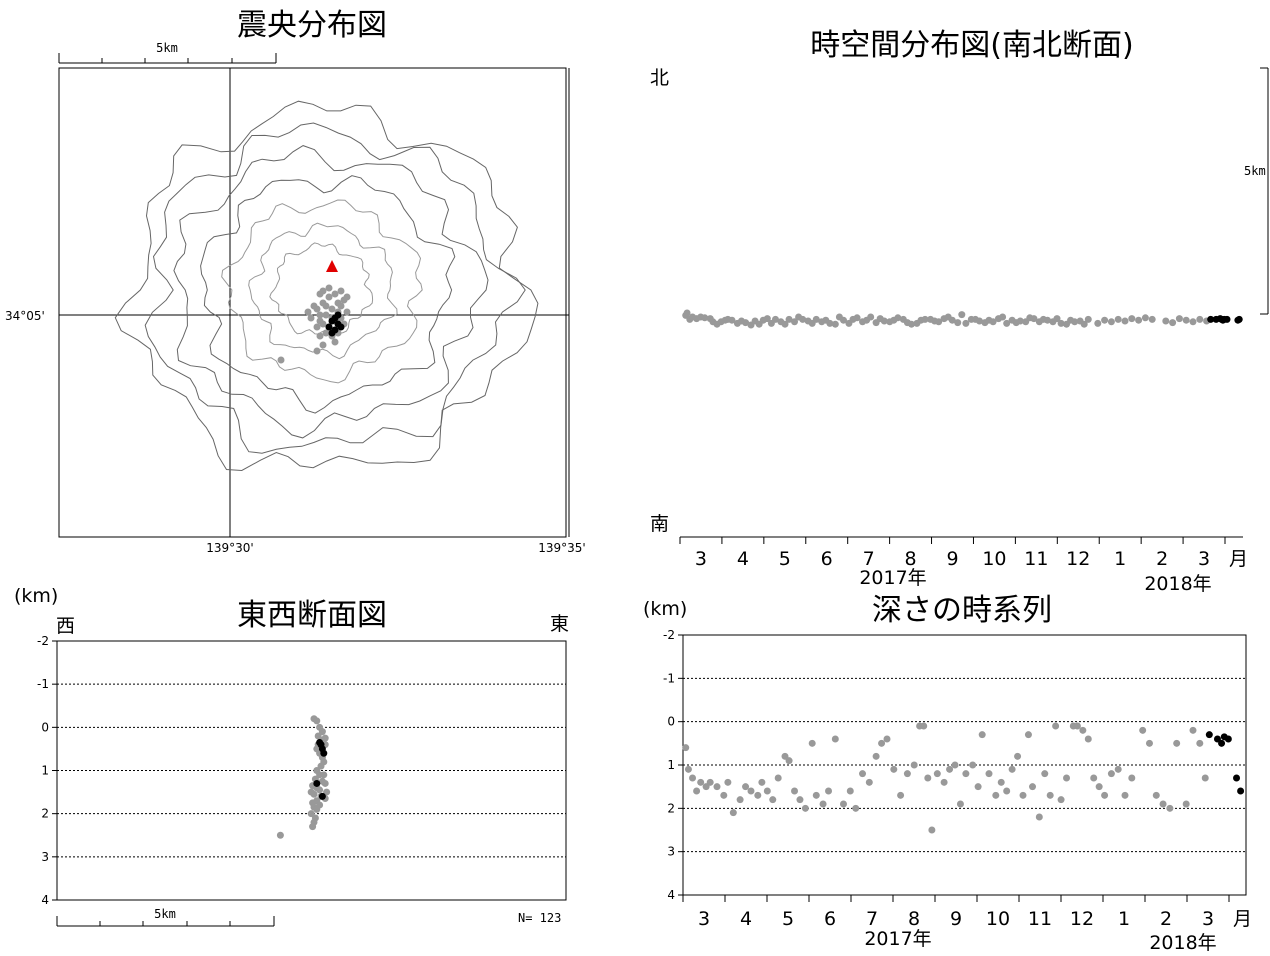 Image resolution: width=1270 pixels, height=956 pixels. What do you see at coordinates (301, 770) in the screenshot?
I see `ew-gridlines: -2 -1 0 1 2 3 4` at bounding box center [301, 770].